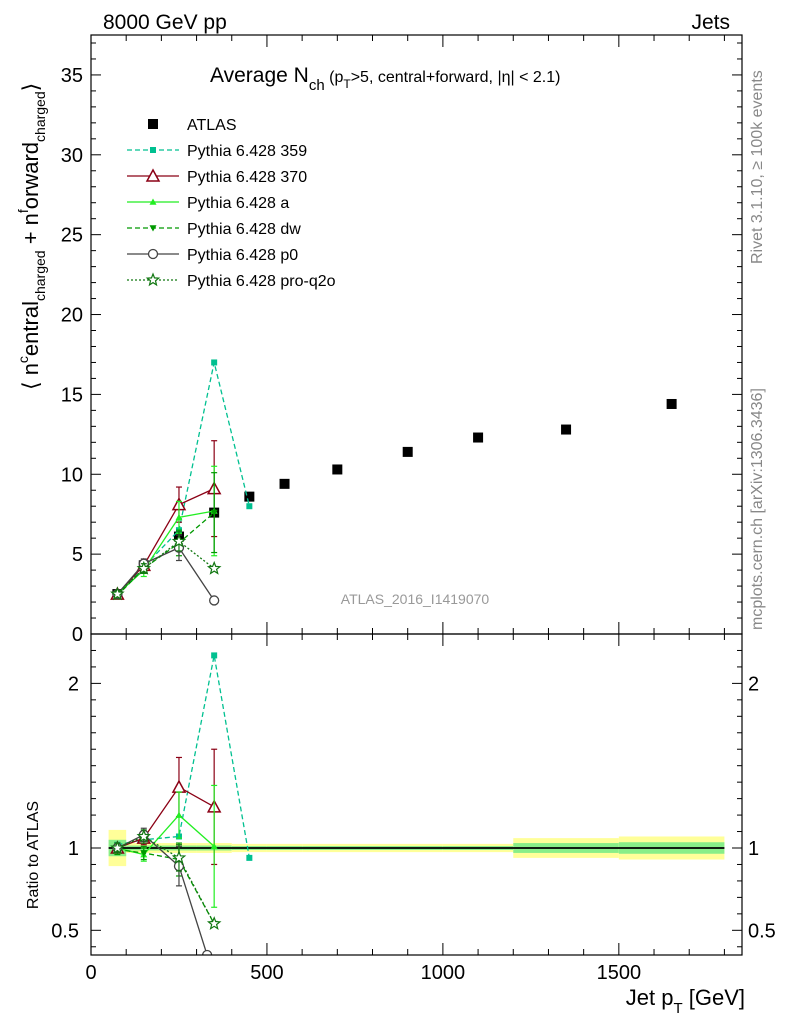  Describe the element at coordinates (72, 156) in the screenshot. I see `upper-ytick-label-6: 30` at that location.